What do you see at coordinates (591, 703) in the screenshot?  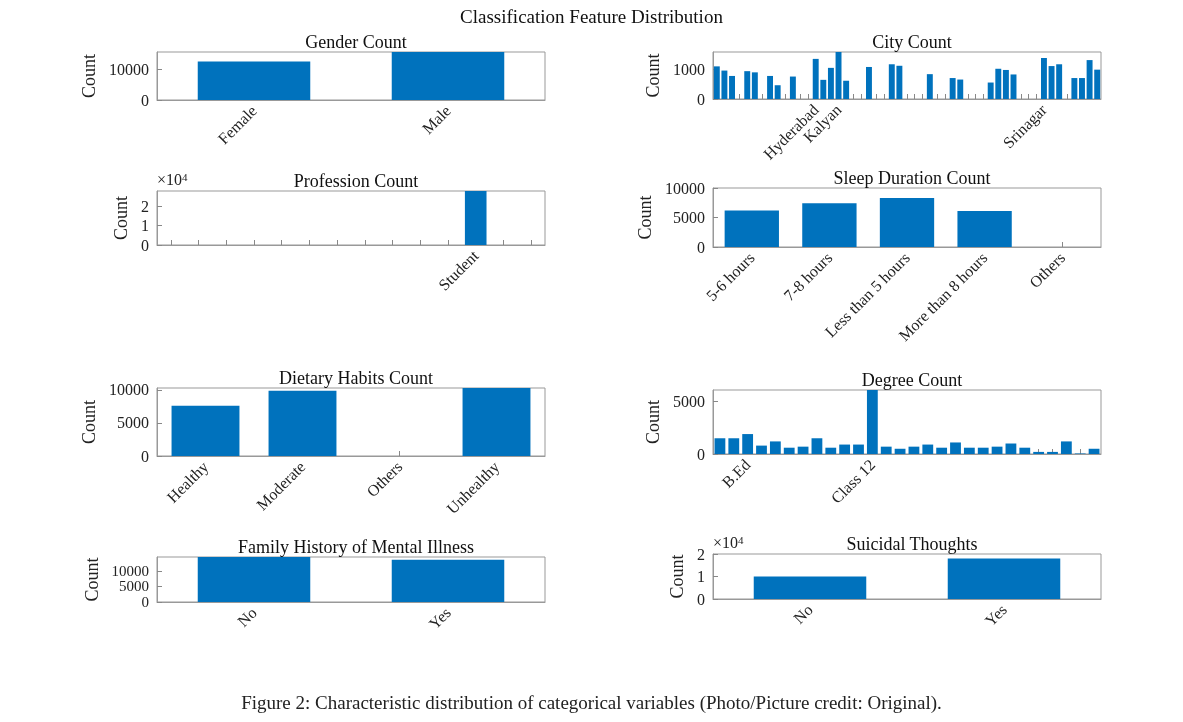 I see `caption: Figure 2: Characteristic distribution of categorical variables (Photo/Picture credit: Original).` at bounding box center [591, 703].